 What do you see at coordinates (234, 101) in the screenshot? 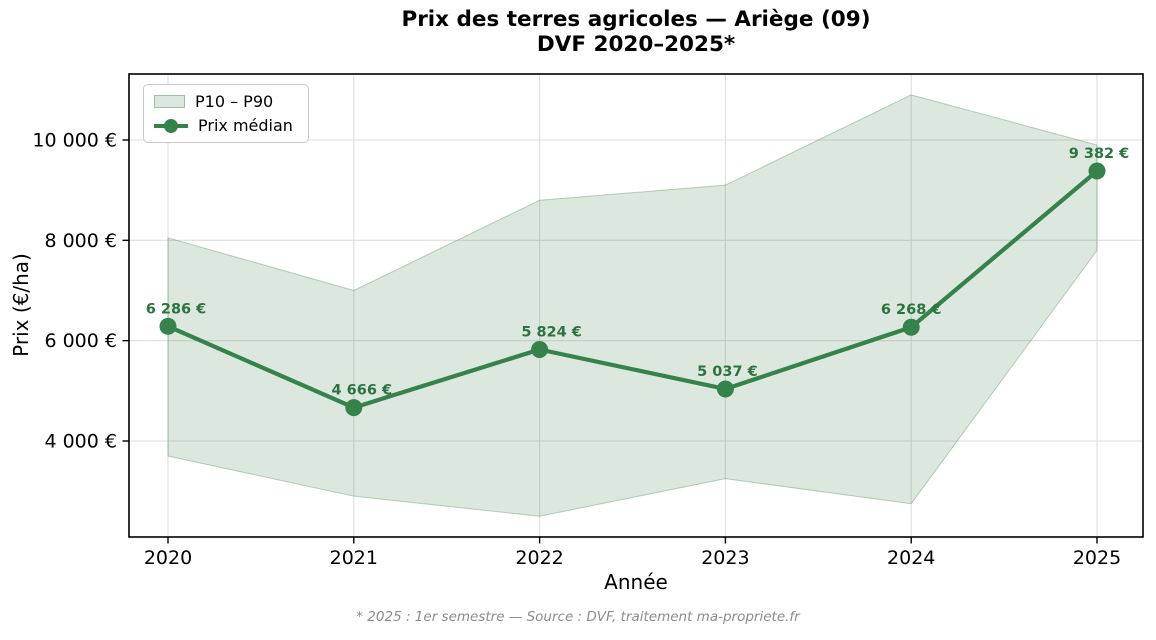
I see `legend-band-label: P10 – P90` at bounding box center [234, 101].